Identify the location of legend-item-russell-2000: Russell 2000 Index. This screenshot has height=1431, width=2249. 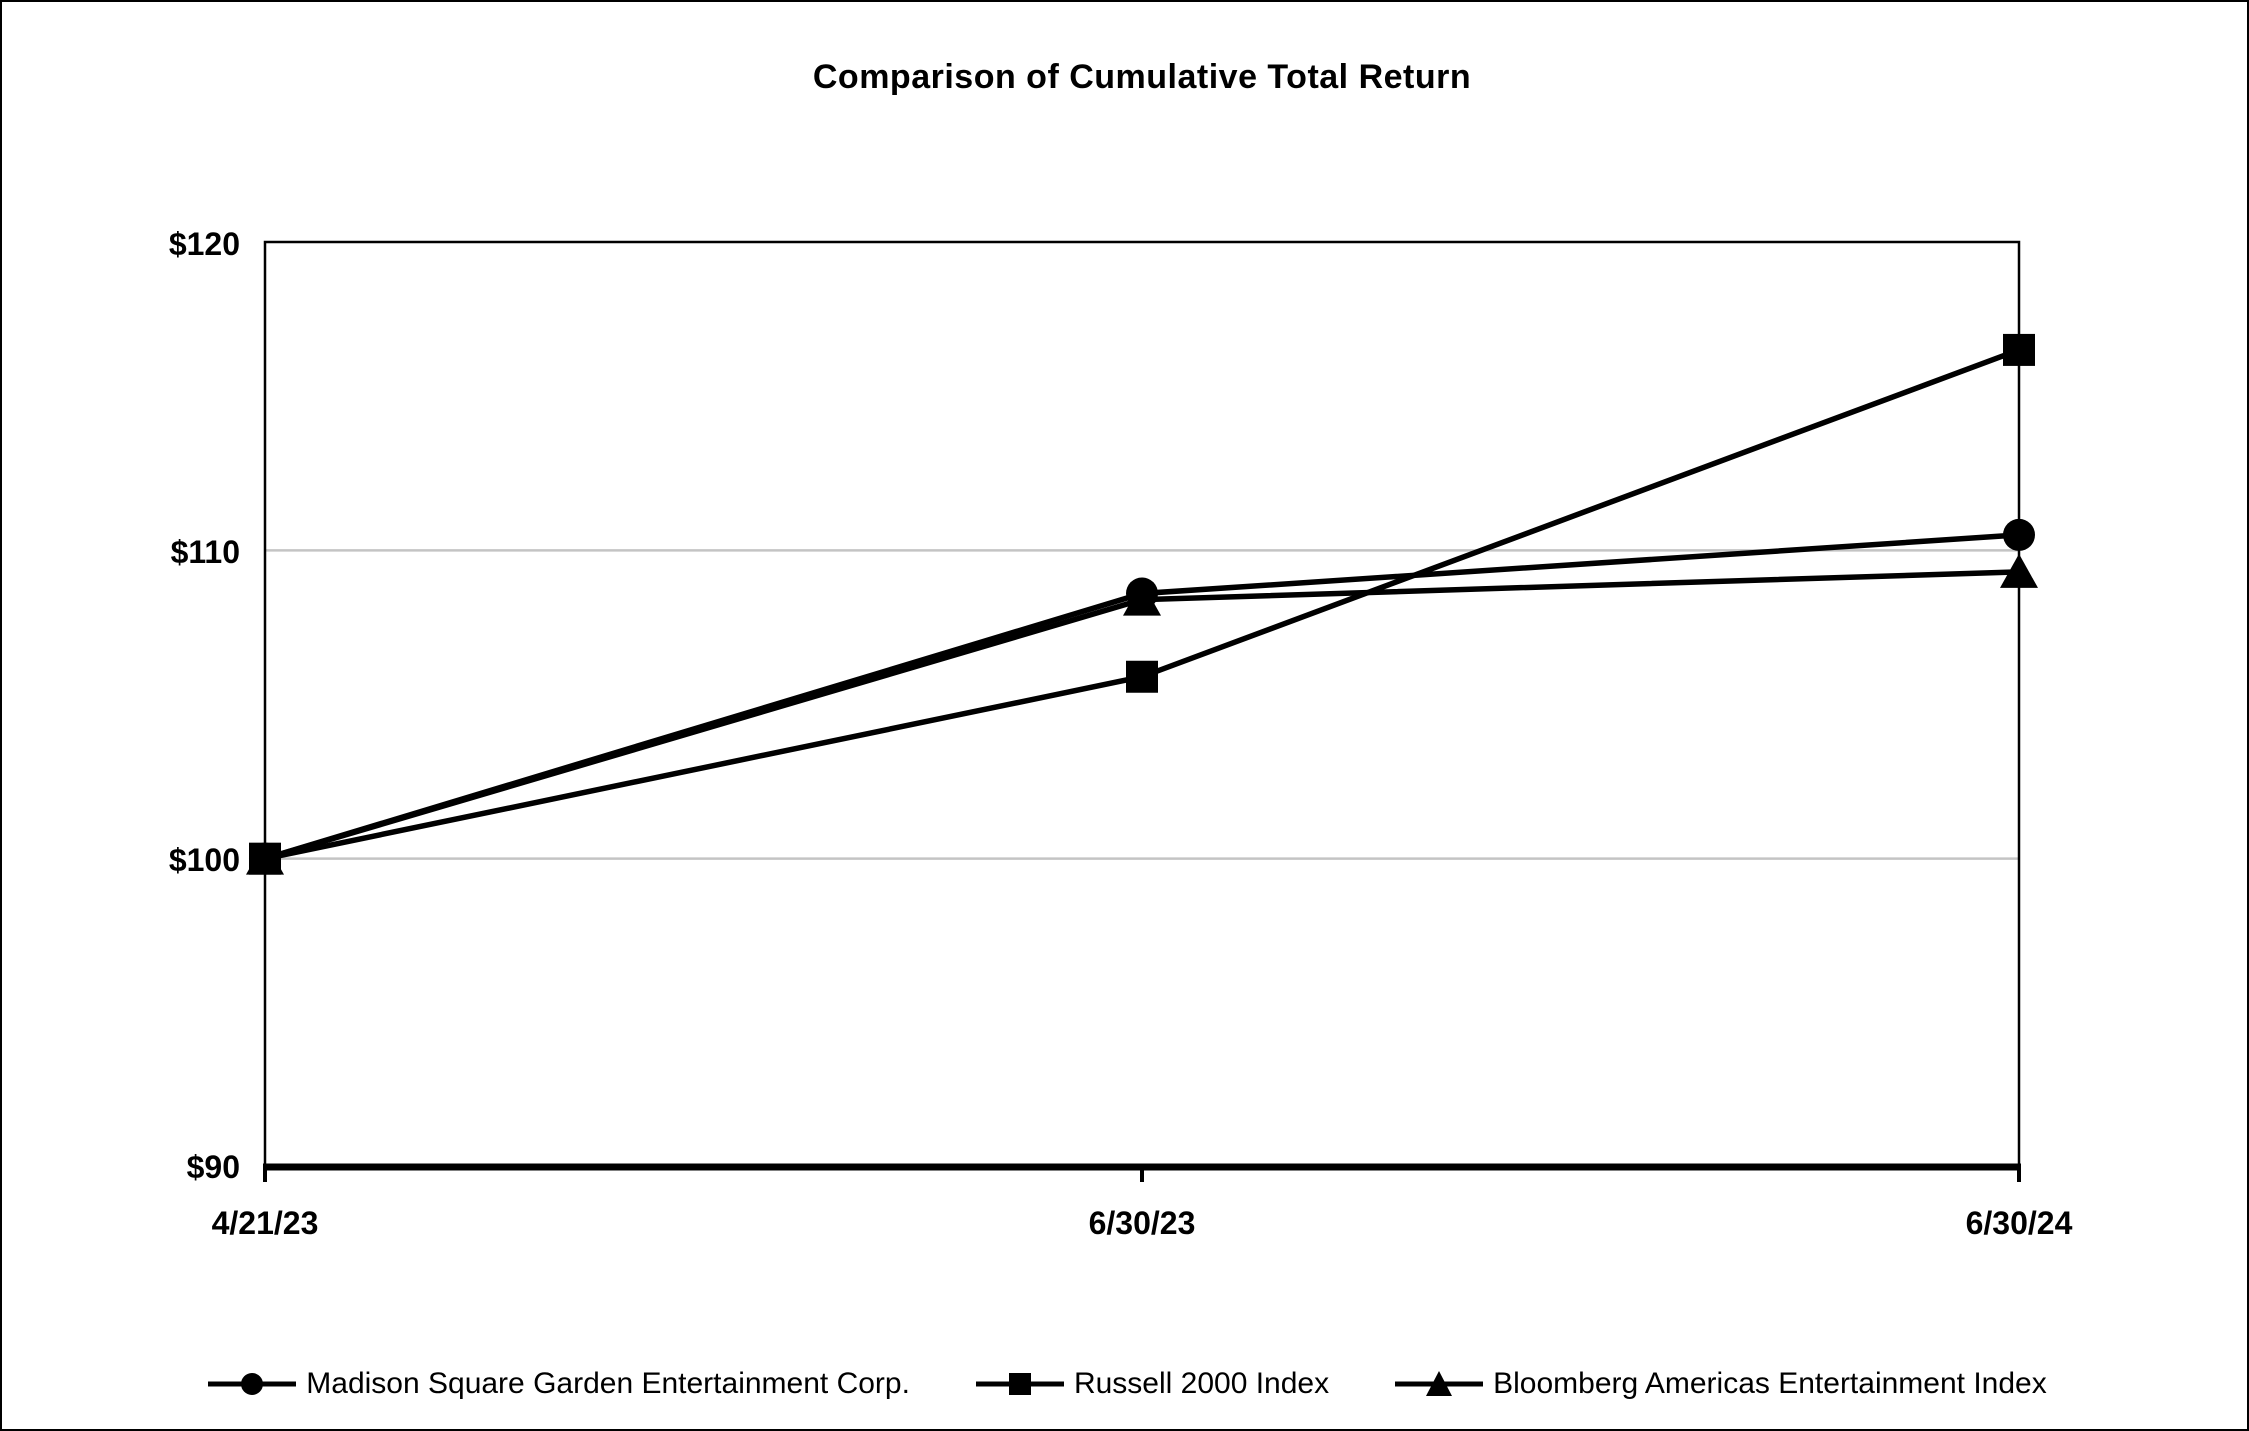
(1151, 1384).